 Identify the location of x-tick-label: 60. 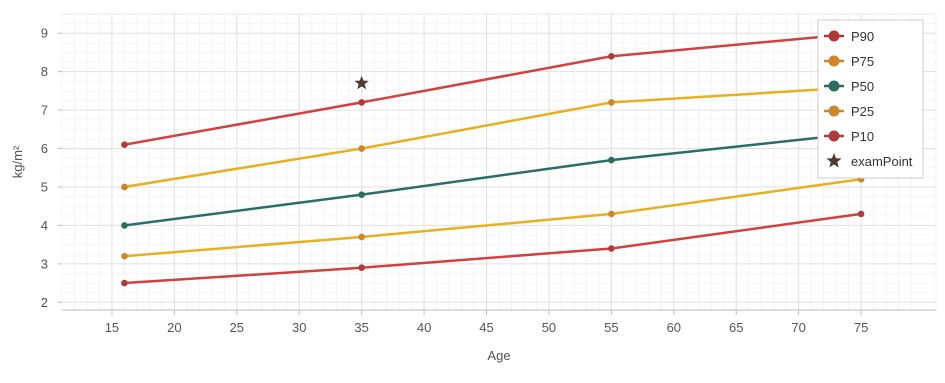
(674, 327).